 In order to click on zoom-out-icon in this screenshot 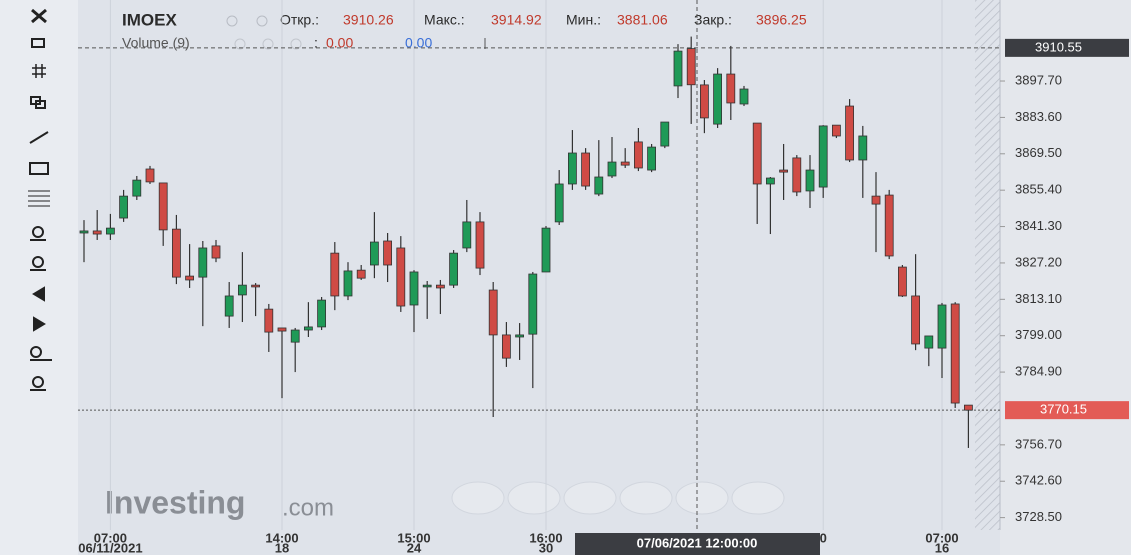, I will do `click(38, 262)`.